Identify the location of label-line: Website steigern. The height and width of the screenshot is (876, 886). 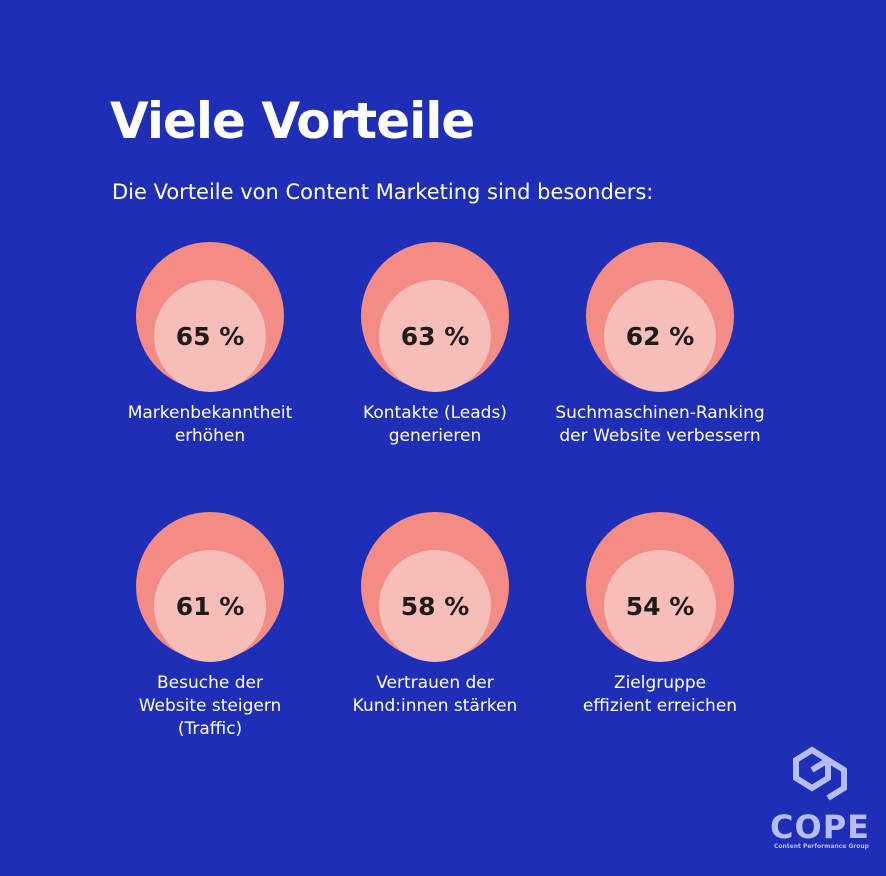
(210, 706).